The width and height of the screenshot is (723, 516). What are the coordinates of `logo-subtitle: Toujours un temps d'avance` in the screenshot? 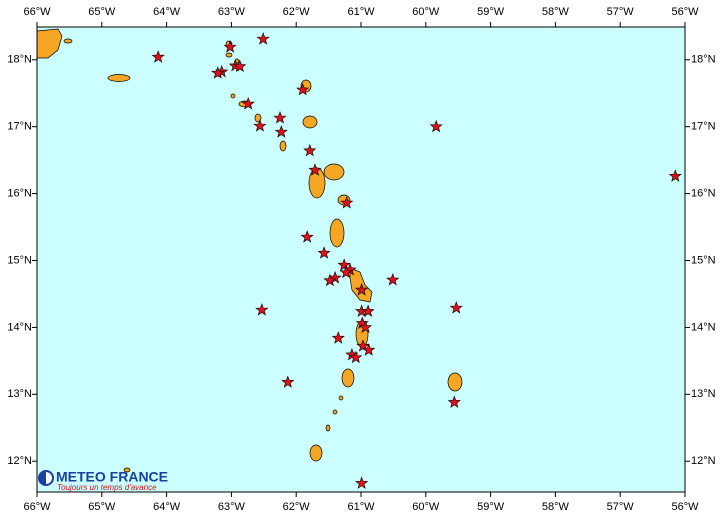 It's located at (107, 487).